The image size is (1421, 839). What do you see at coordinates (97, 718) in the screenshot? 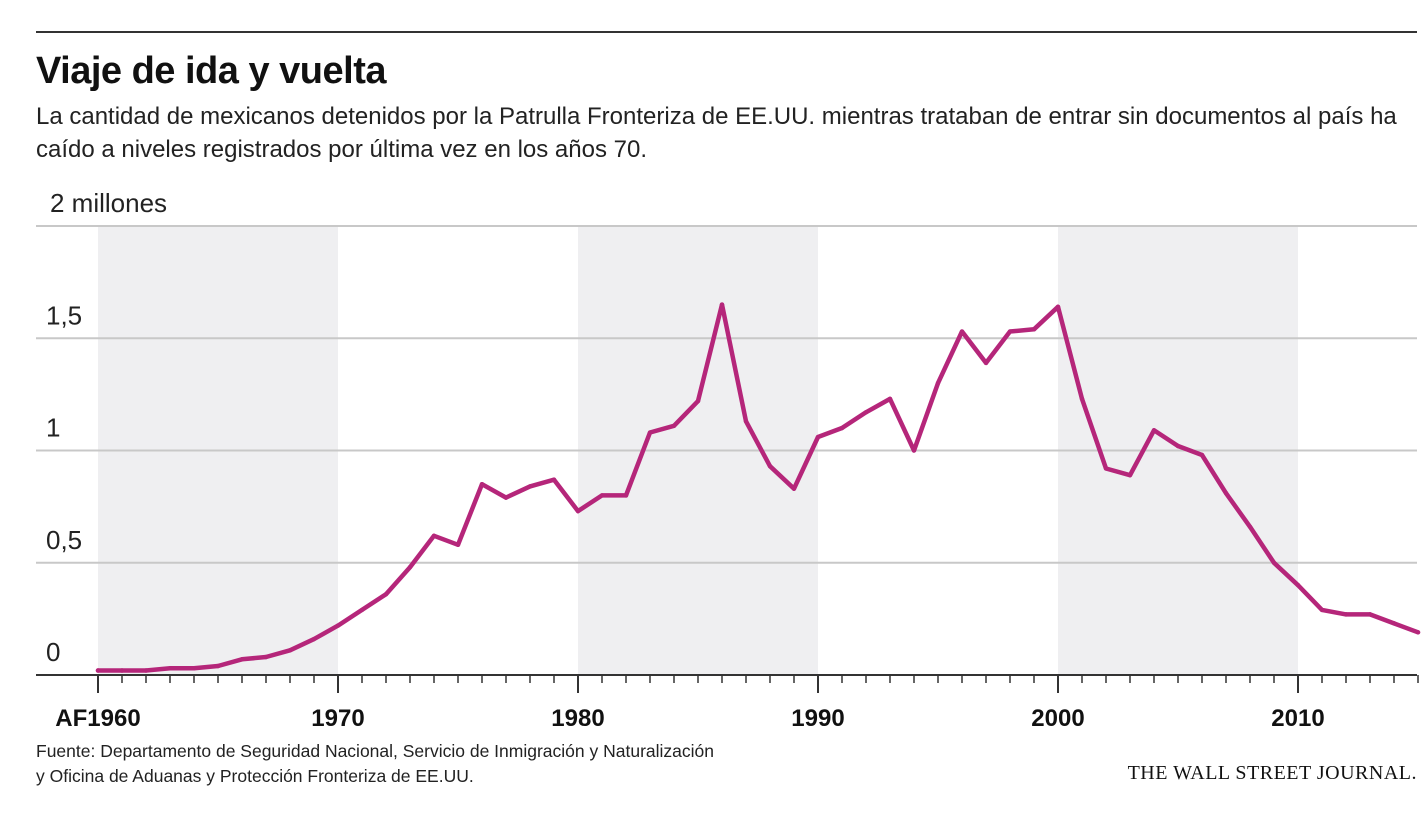
I see `x-tick-label-0: AF1960` at bounding box center [97, 718].